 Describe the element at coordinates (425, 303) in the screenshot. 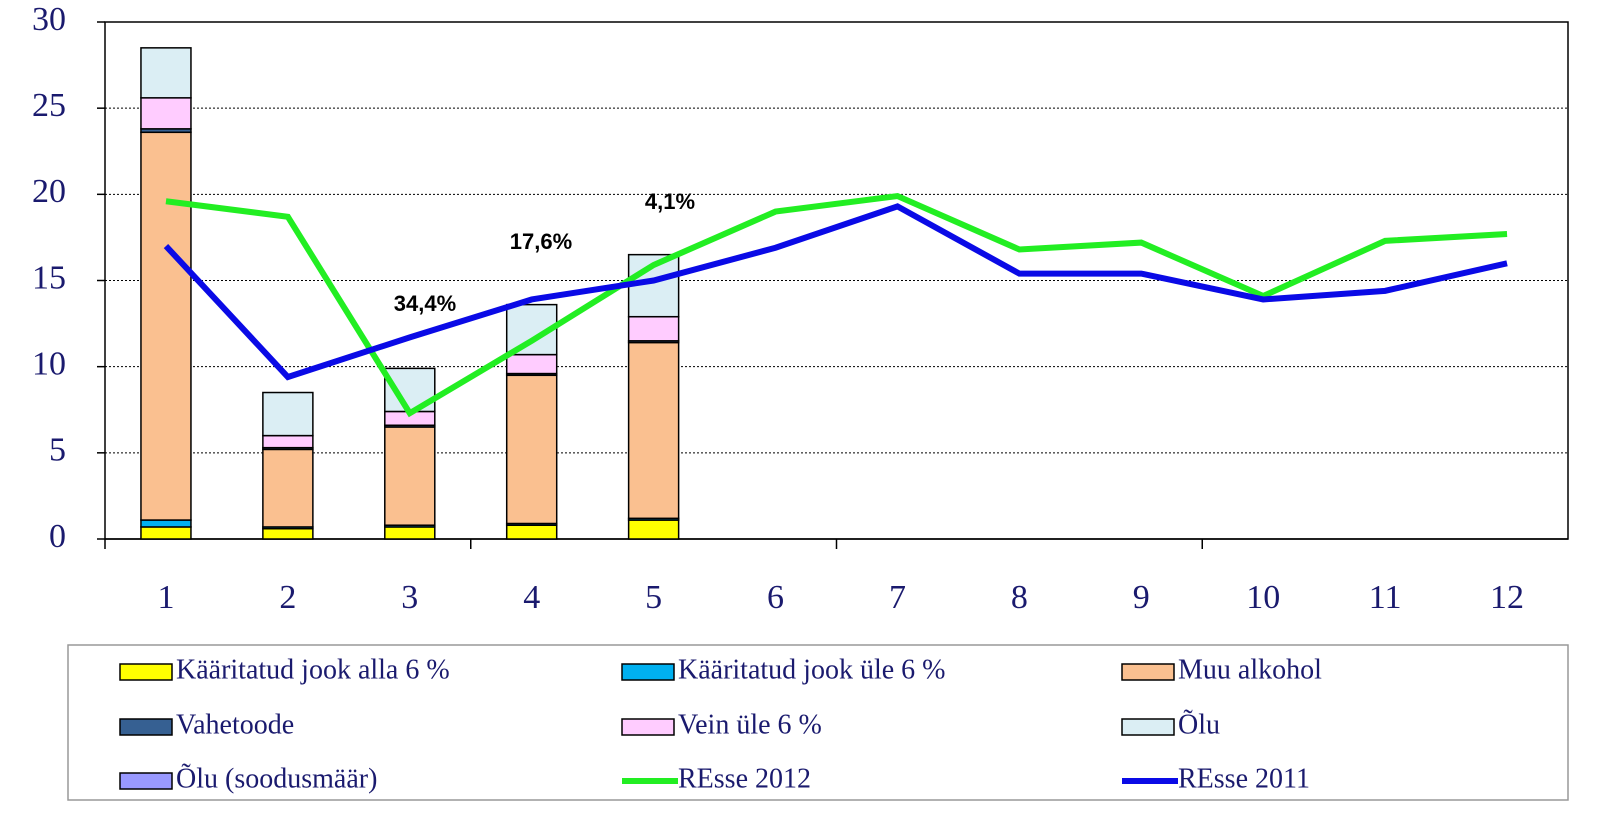

I see `annotation: 34,4%` at that location.